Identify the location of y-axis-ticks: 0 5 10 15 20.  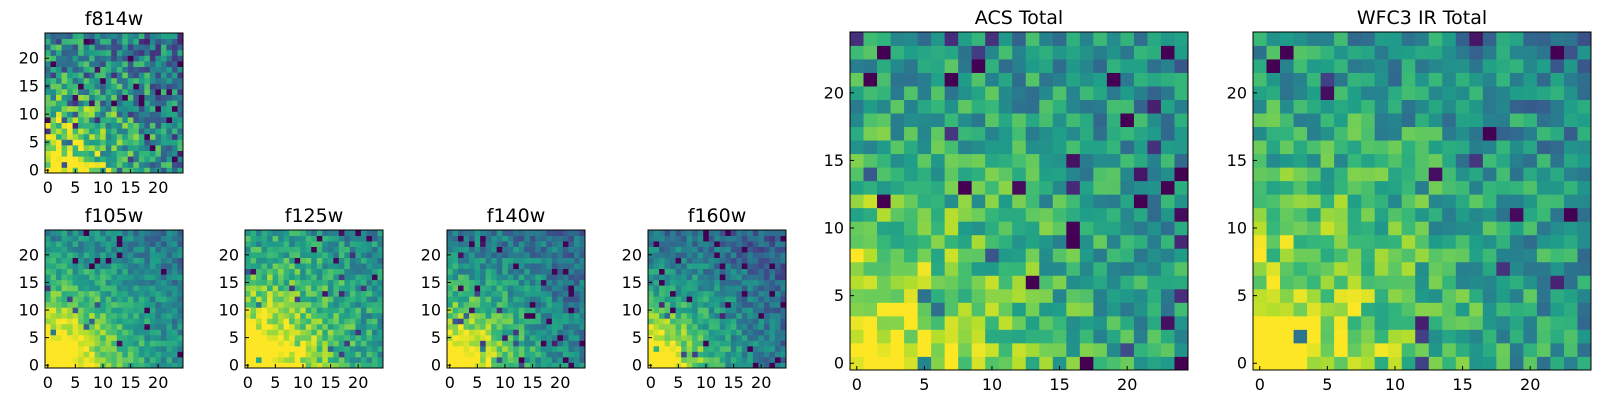
(29, 114).